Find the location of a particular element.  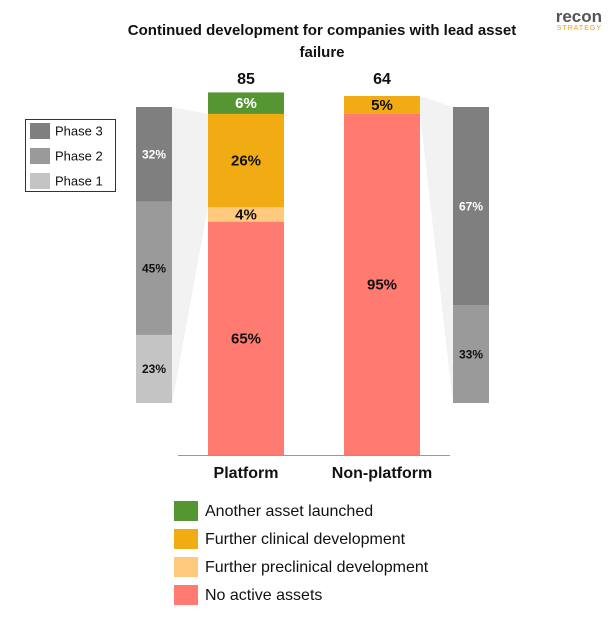

x-tick-label: Platform is located at coordinates (246, 473).